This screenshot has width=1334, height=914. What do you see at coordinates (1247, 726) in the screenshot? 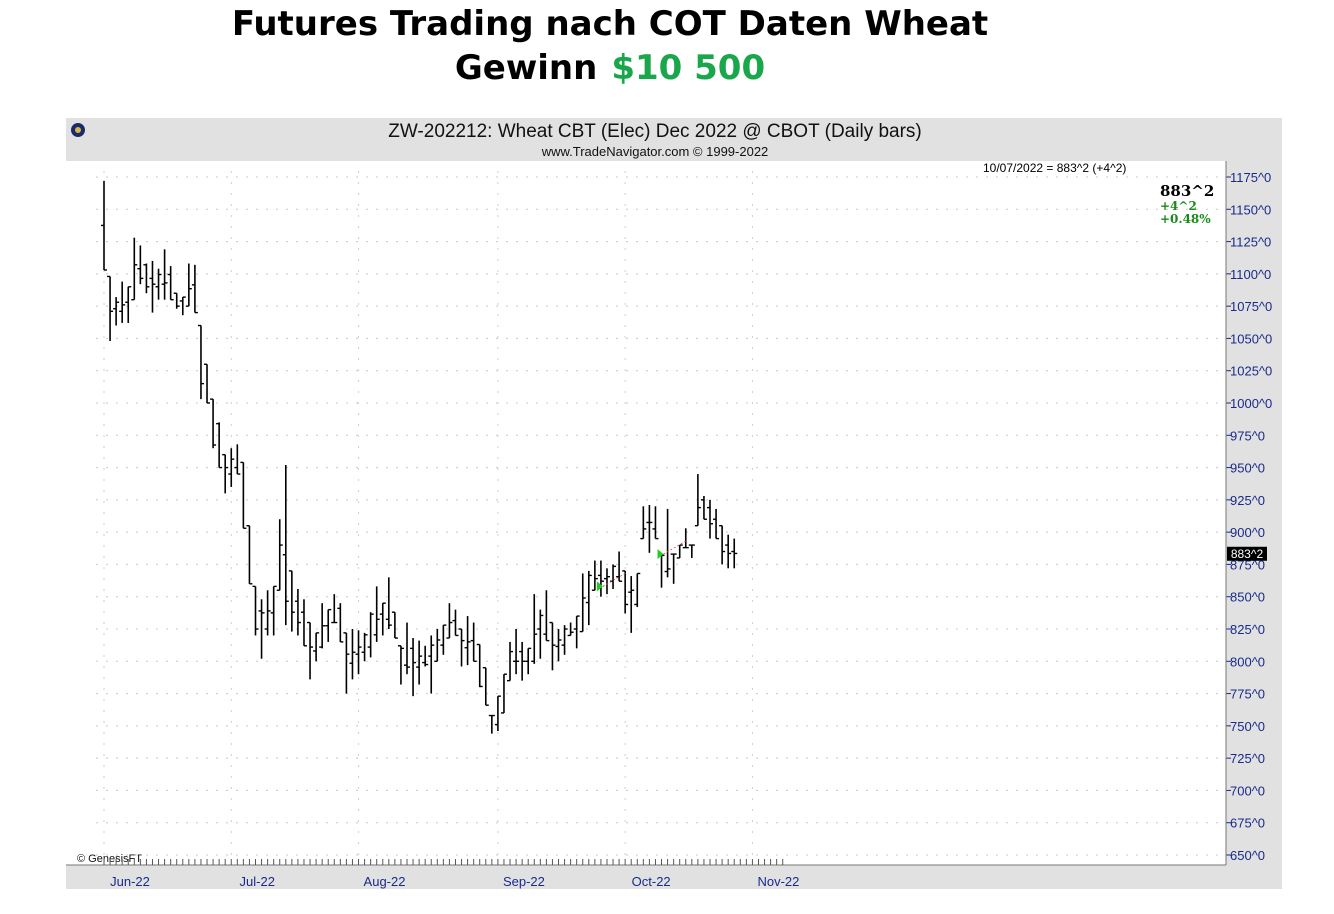
I see `y-tick-label: 750^0` at bounding box center [1247, 726].